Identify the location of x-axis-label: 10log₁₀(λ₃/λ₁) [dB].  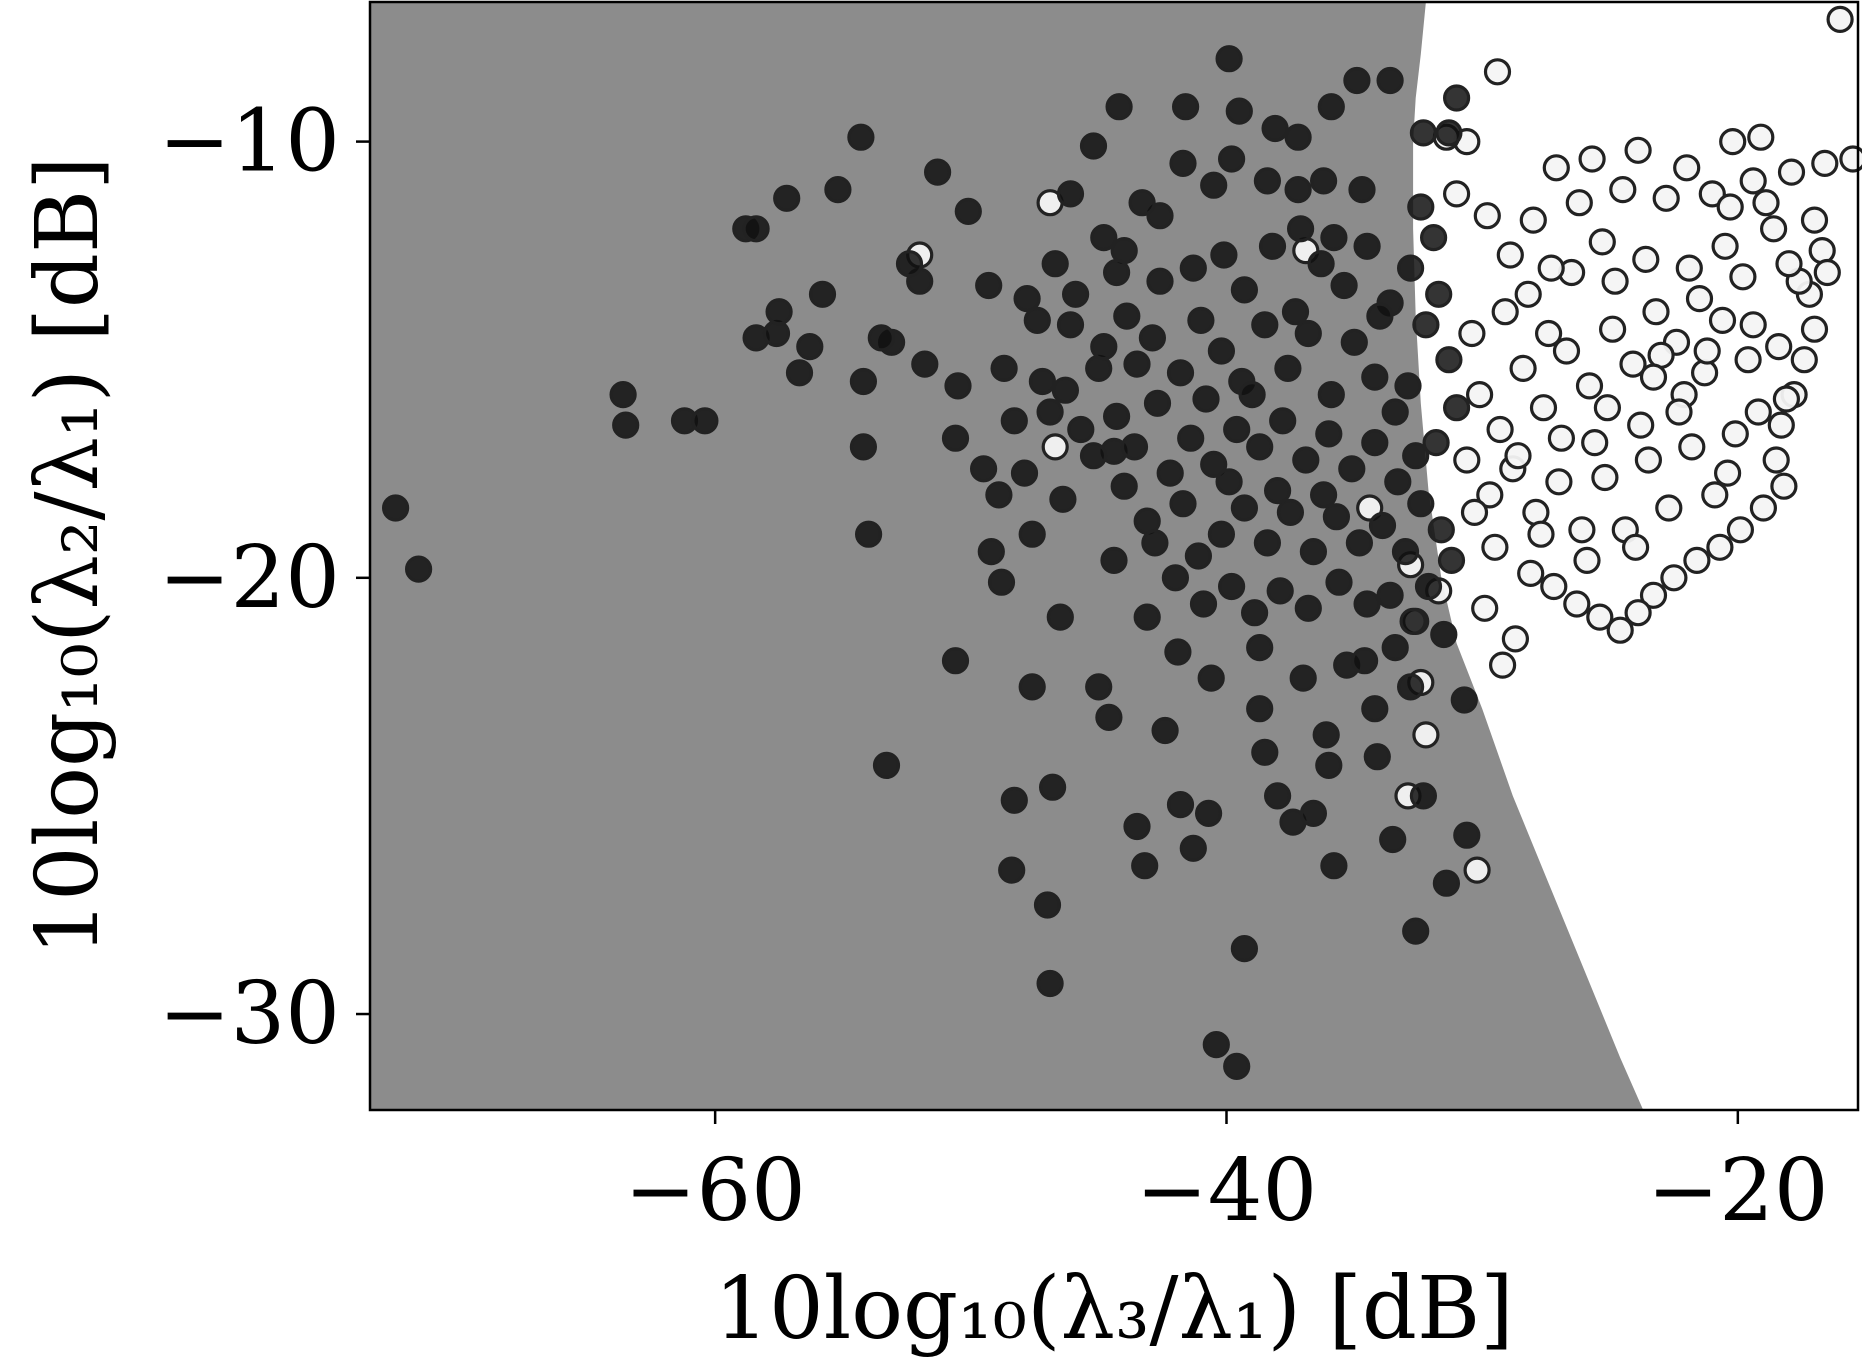
(1113, 1309).